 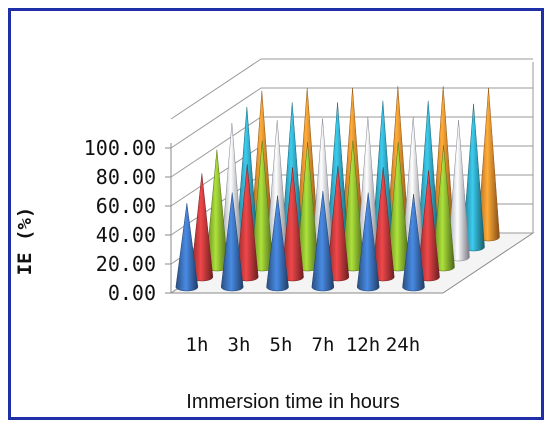 I want to click on y-tick-label: 20.00, so click(x=126, y=264).